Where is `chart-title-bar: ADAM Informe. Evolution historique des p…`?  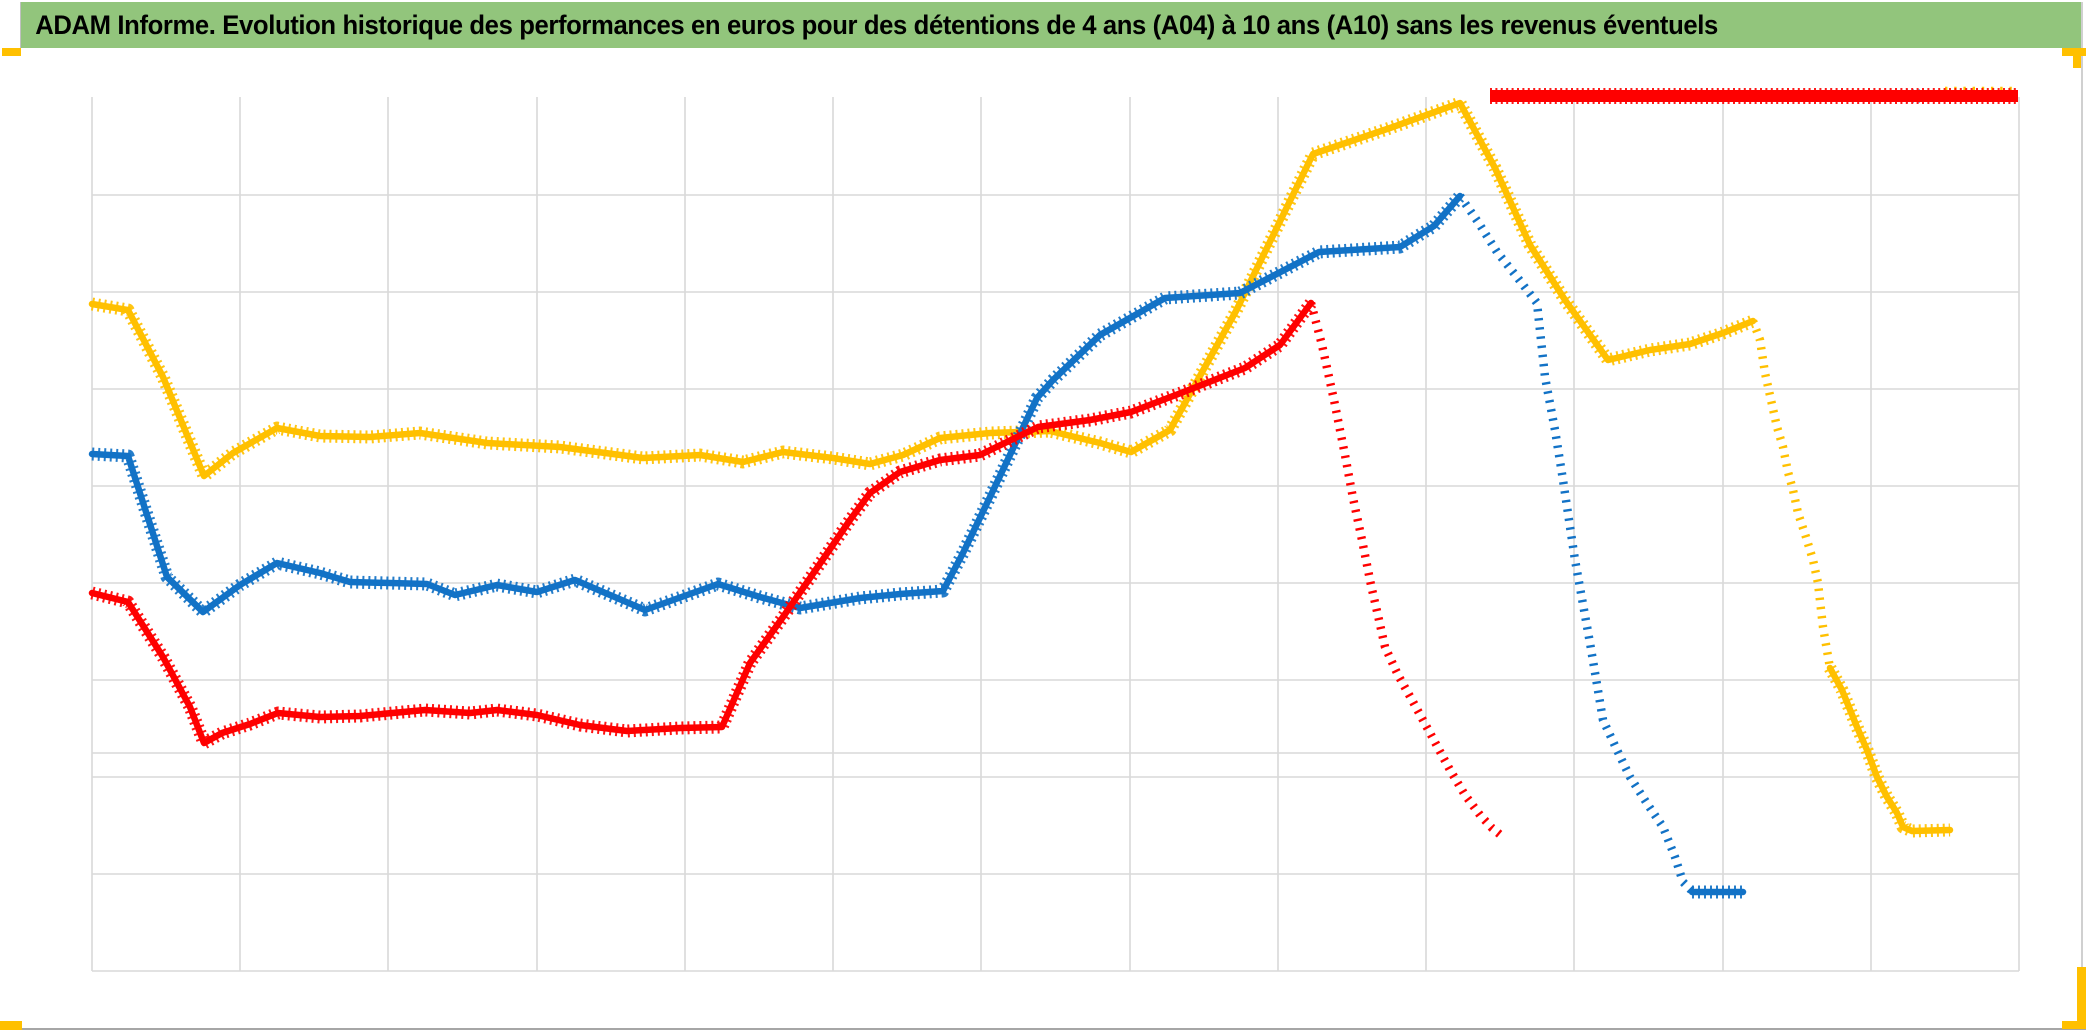
chart-title-bar: ADAM Informe. Evolution historique des p… is located at coordinates (1051, 25).